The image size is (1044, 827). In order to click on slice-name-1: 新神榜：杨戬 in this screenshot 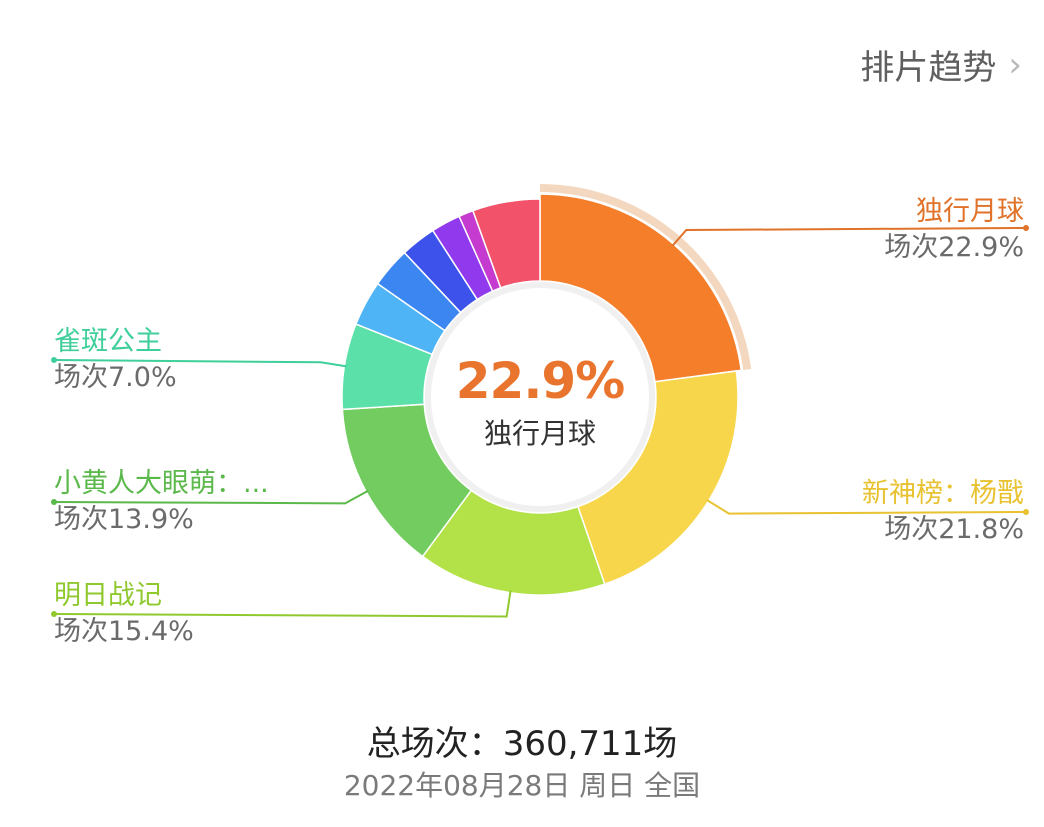, I will do `click(943, 493)`.